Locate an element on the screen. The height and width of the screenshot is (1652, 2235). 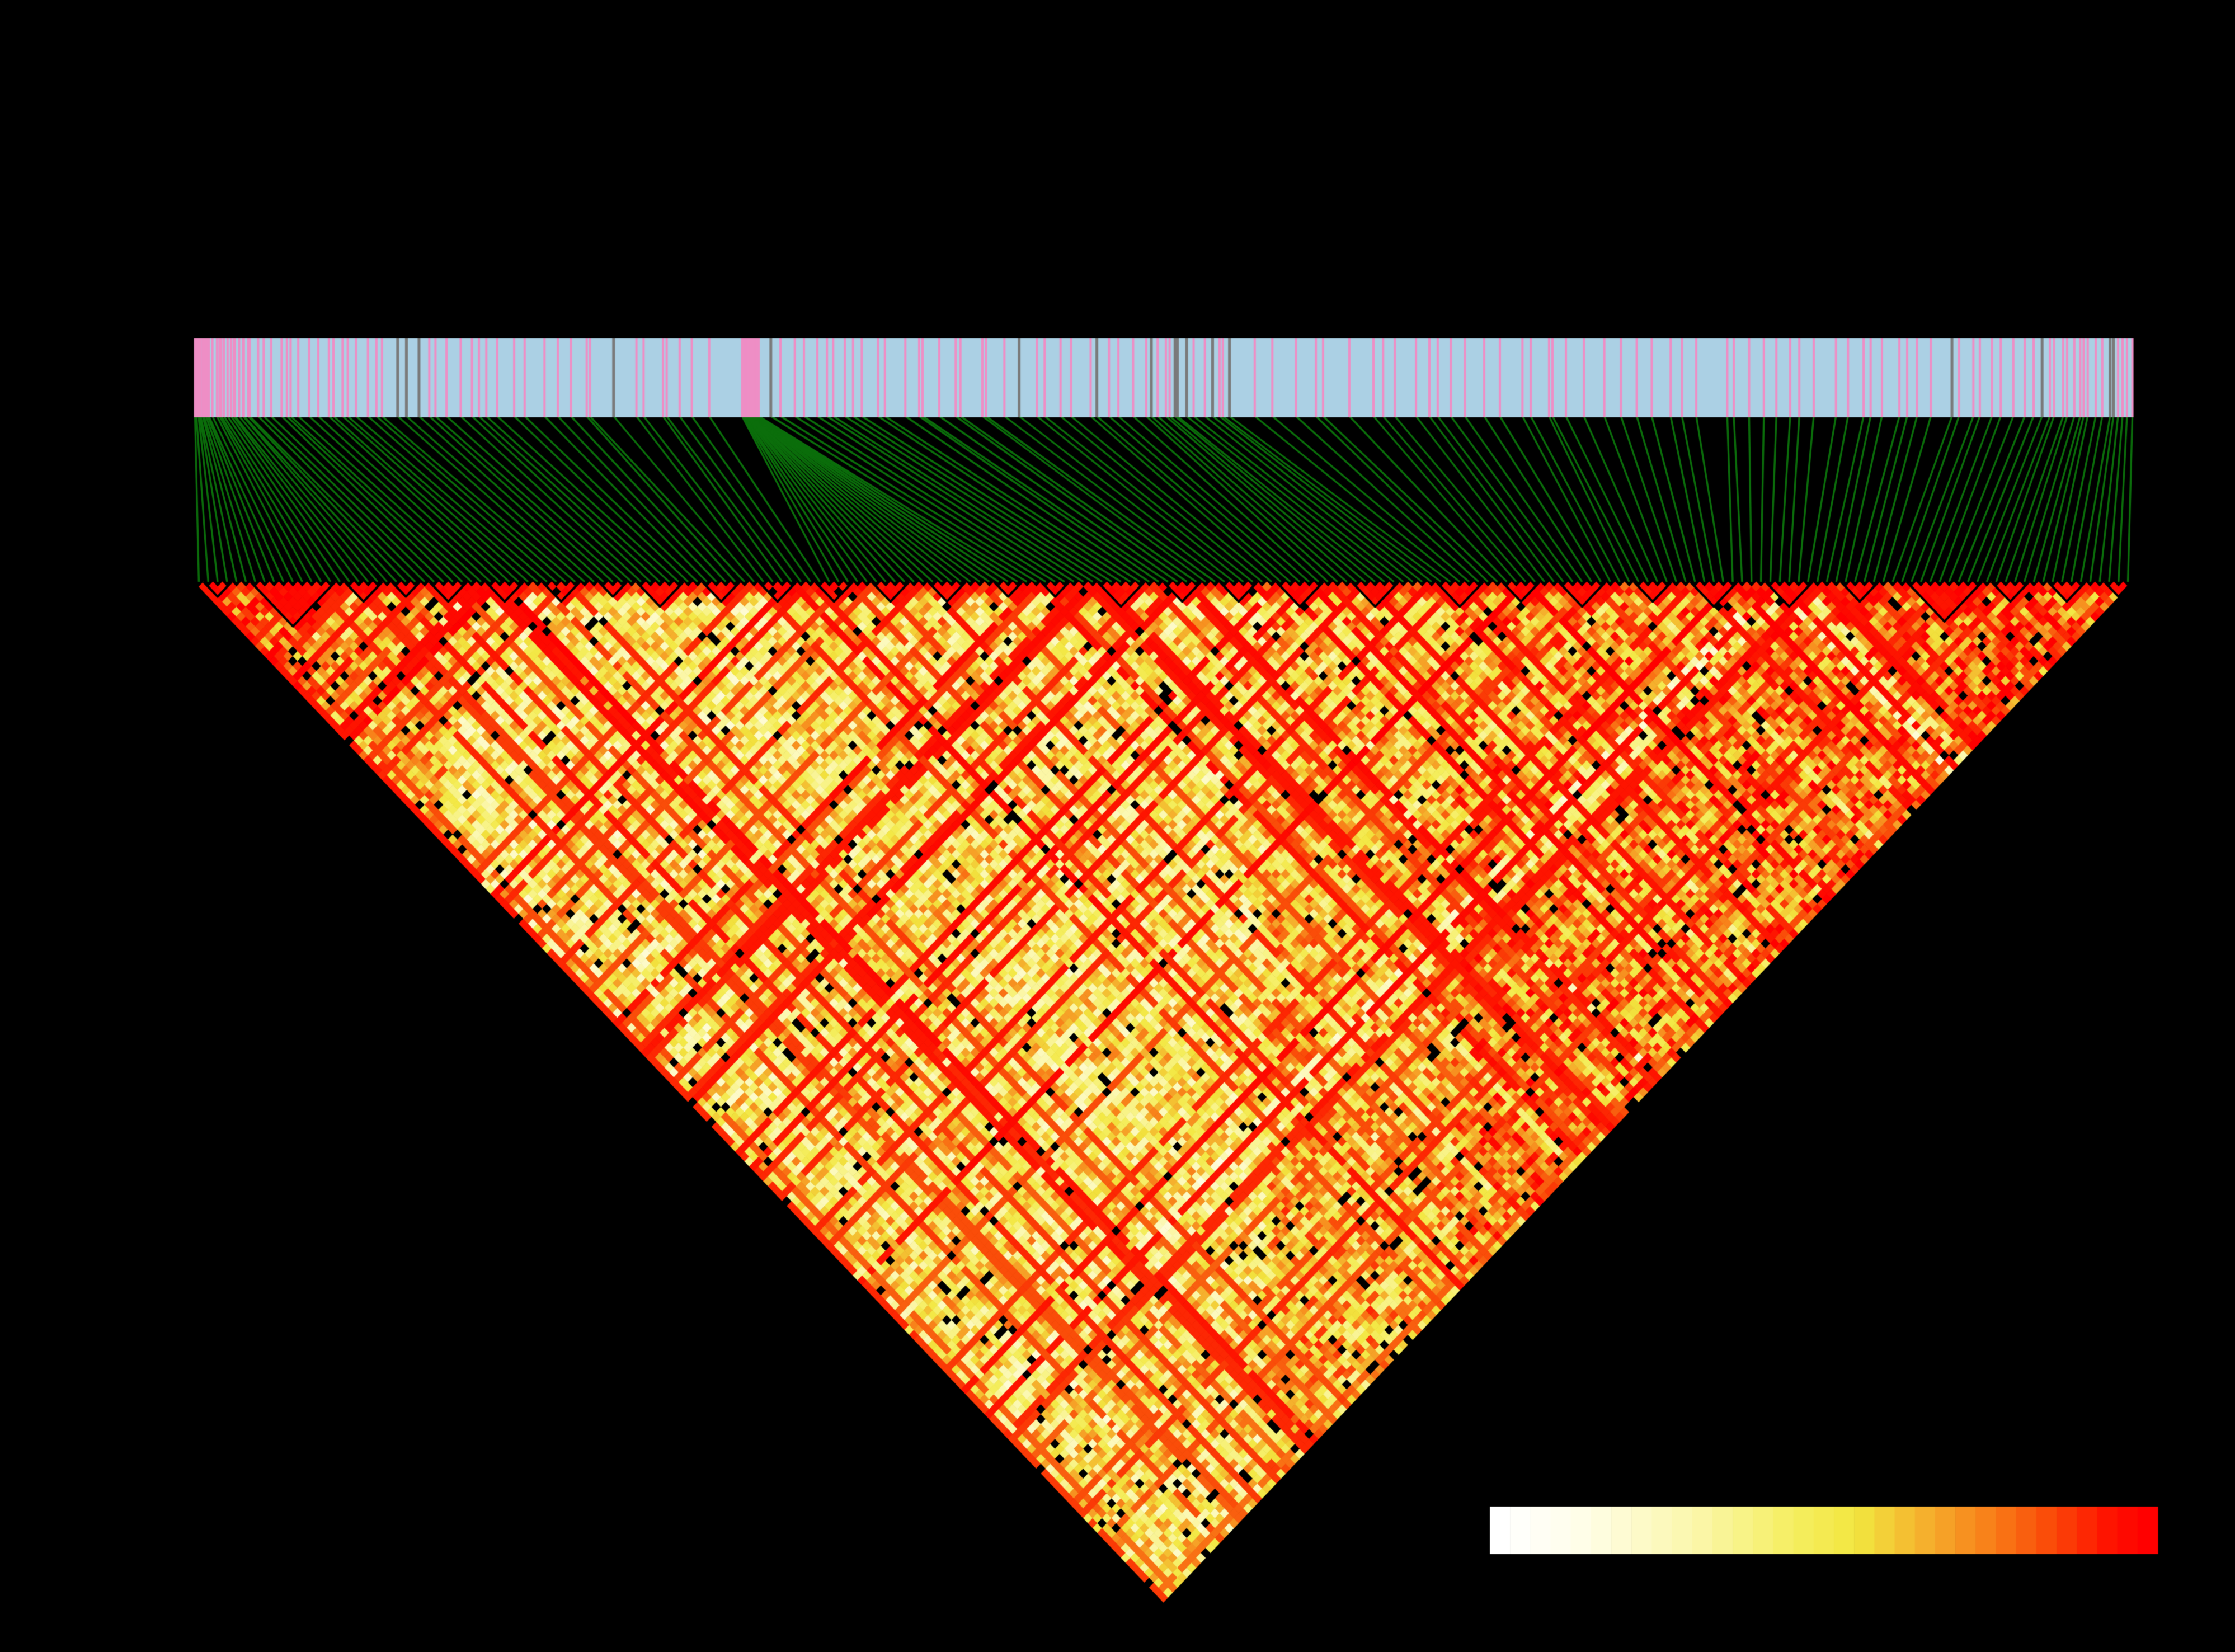
genomic-position-ruler is located at coordinates (1163, 377).